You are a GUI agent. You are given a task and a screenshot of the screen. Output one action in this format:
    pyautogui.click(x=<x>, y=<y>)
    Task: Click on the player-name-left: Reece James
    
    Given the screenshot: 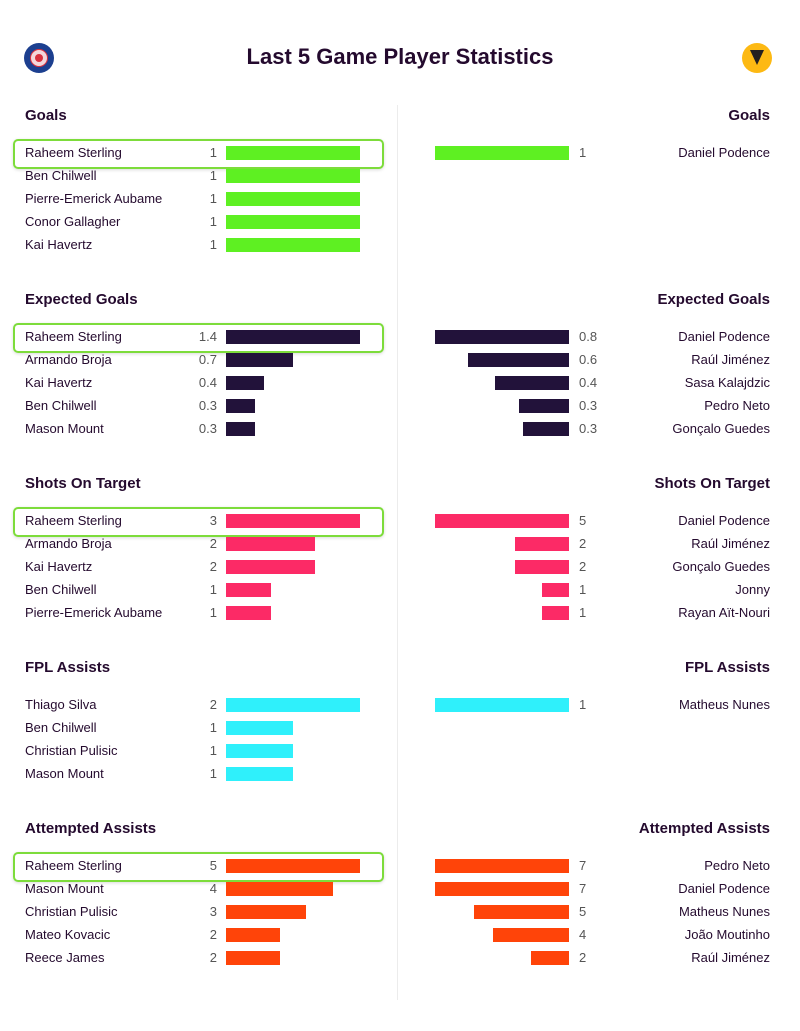 What is the action you would take?
    pyautogui.click(x=65, y=957)
    